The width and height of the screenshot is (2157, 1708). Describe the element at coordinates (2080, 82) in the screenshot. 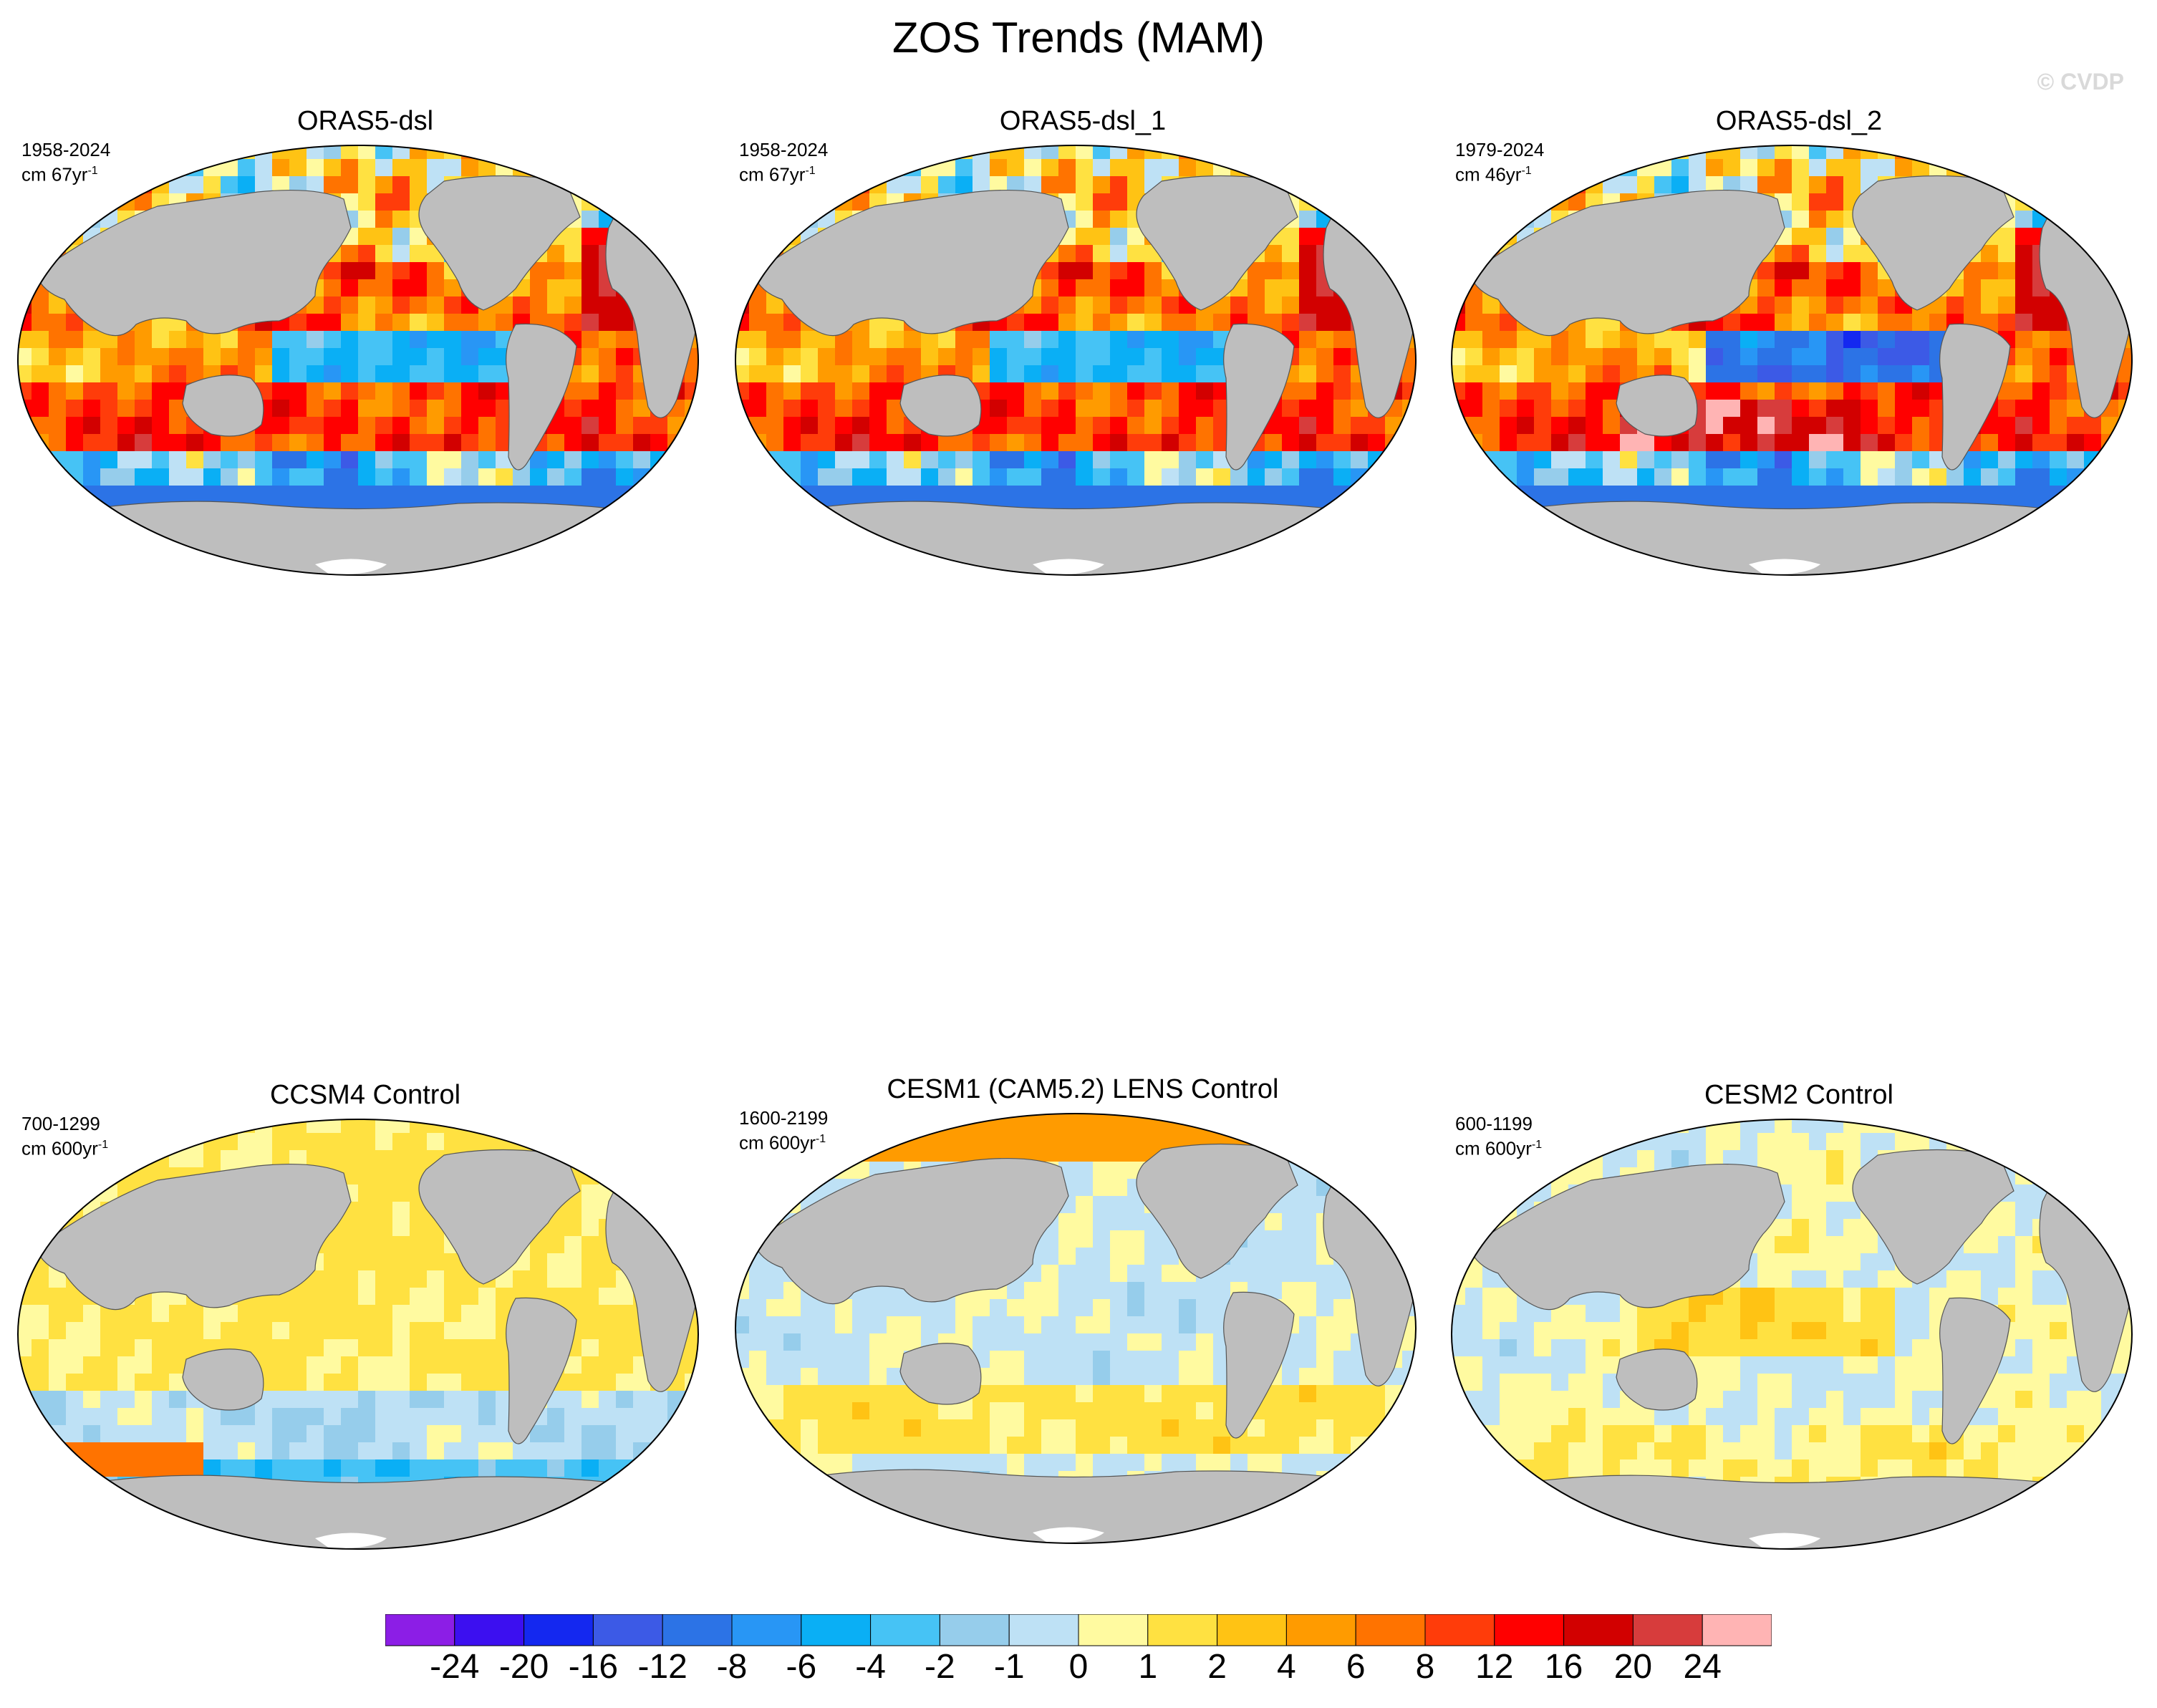

I see `cvdp-watermark: © CVDP` at that location.